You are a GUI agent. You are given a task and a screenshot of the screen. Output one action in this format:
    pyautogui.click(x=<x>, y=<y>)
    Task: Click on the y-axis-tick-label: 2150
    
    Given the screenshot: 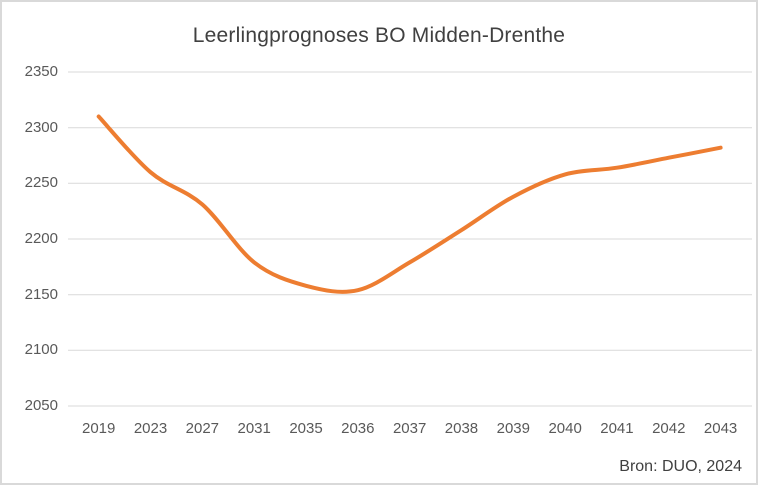 What is the action you would take?
    pyautogui.click(x=41, y=294)
    